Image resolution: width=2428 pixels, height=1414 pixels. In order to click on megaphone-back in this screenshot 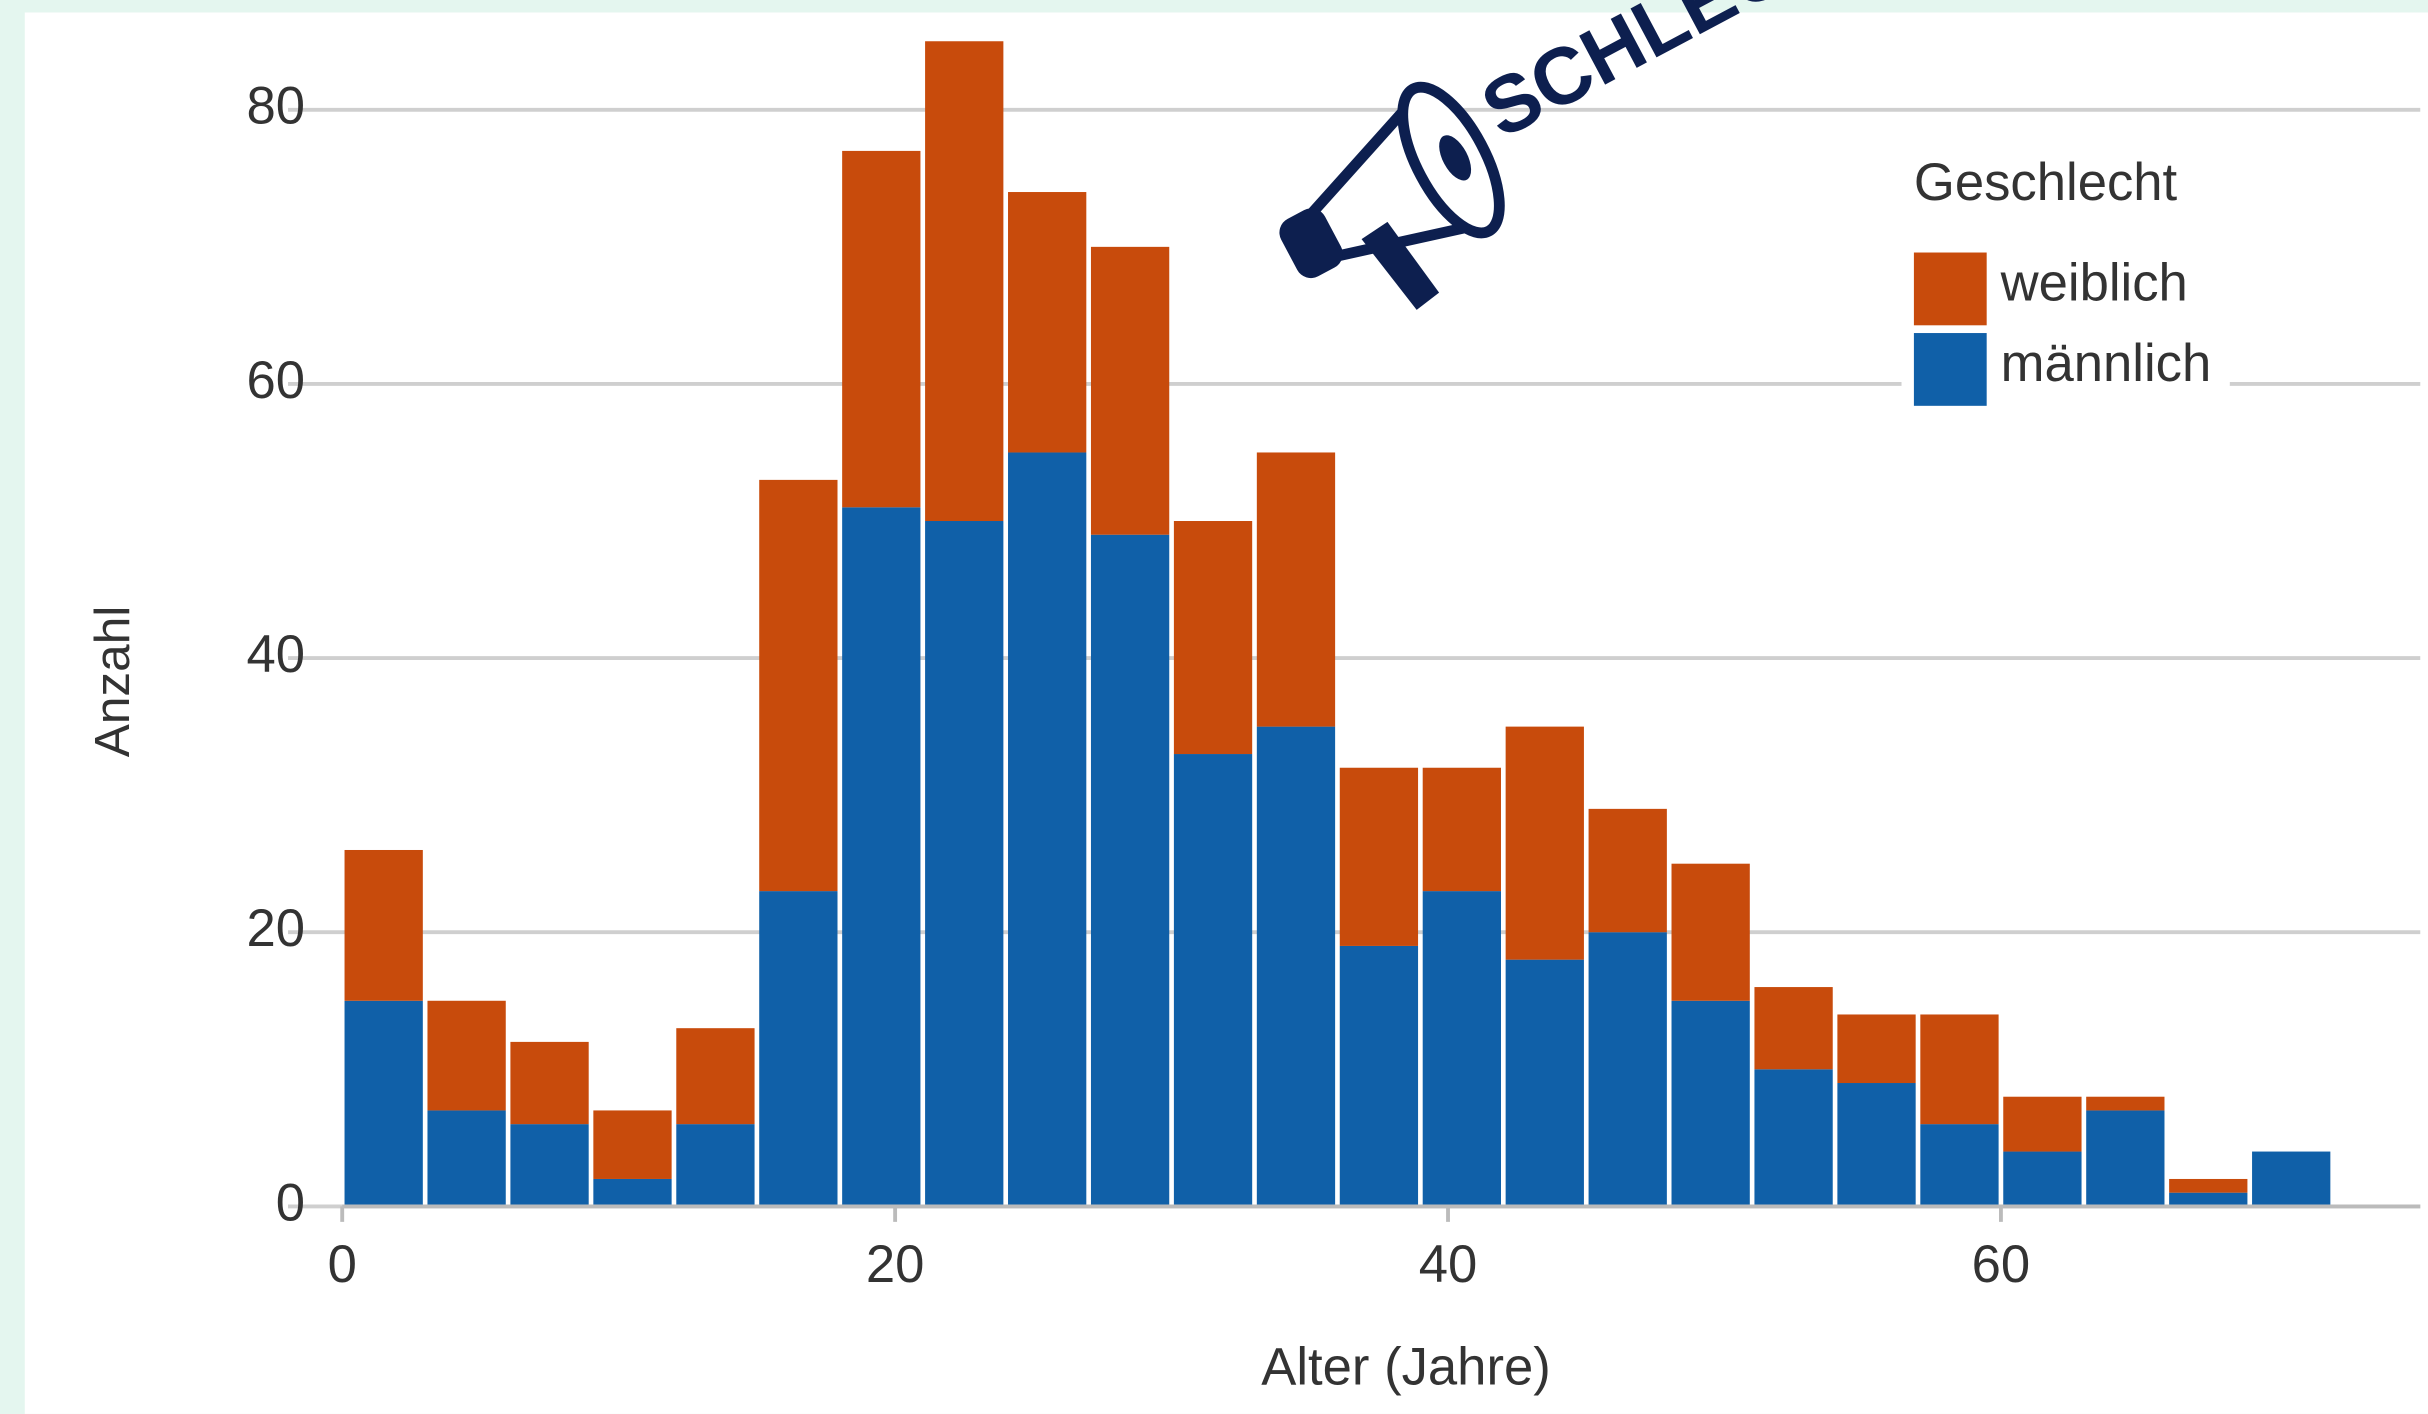, I will do `click(1311, 243)`.